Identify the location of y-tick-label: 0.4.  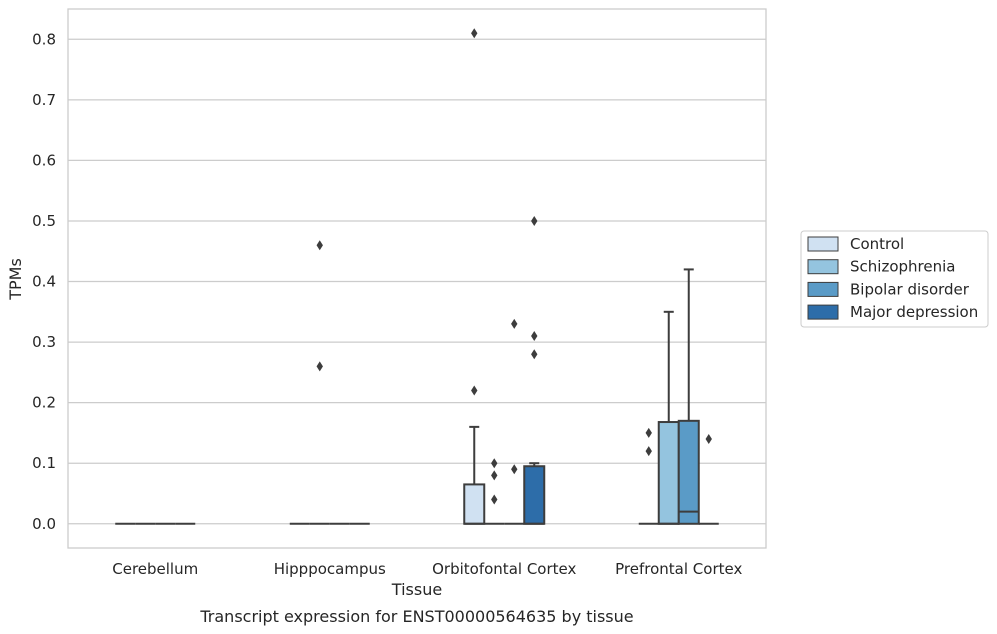
(44, 282).